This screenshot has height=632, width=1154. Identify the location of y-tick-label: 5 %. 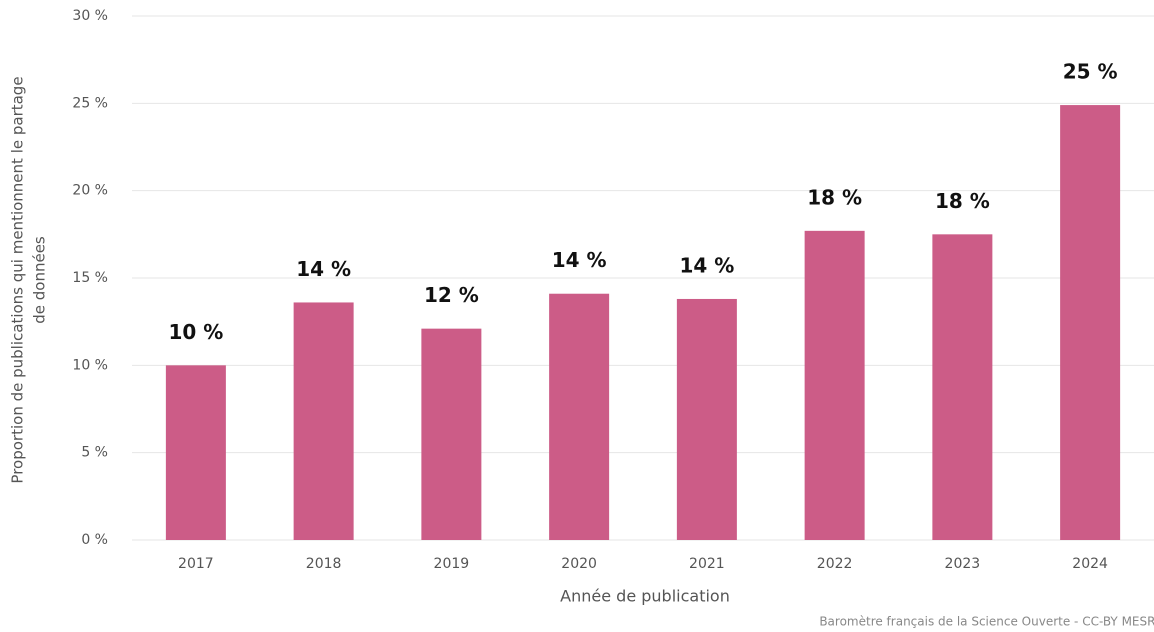
(94, 453).